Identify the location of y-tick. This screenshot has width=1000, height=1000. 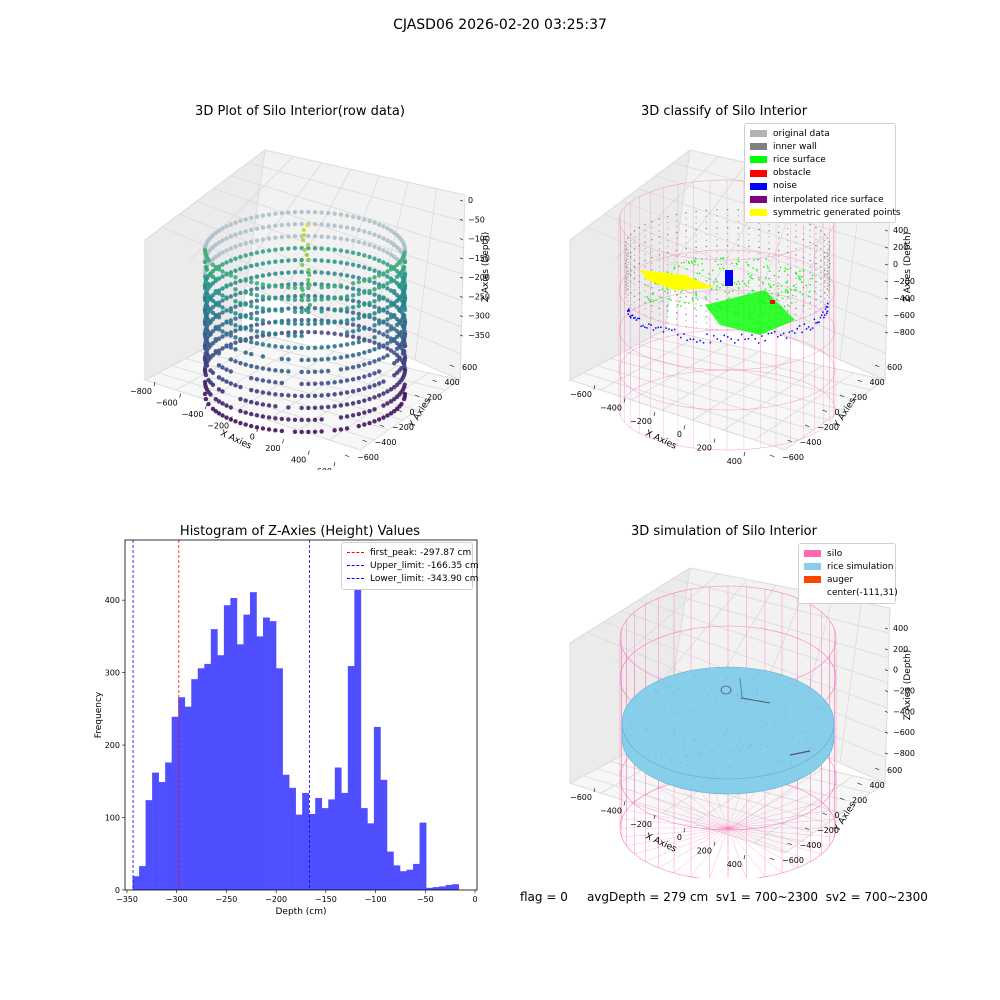
(877, 769).